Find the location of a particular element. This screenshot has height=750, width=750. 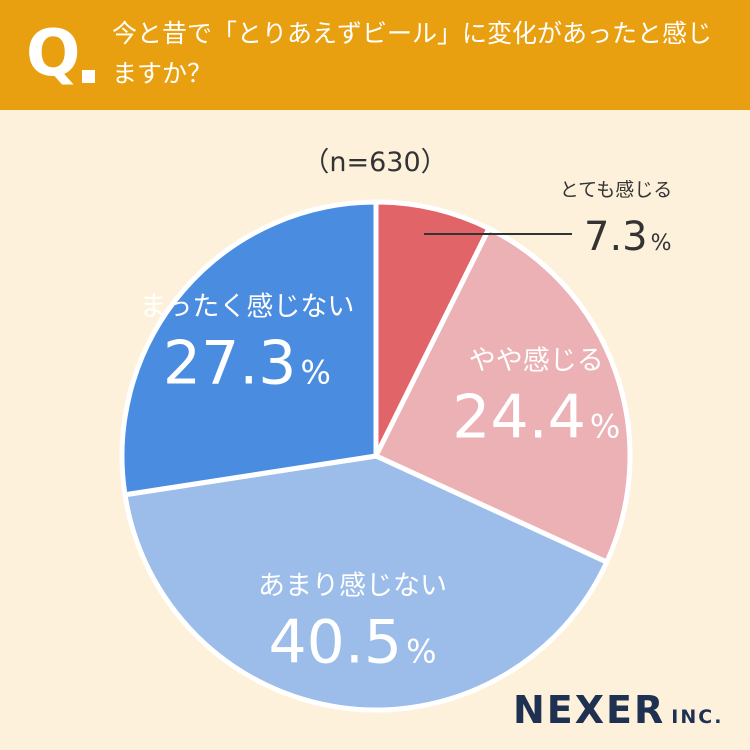

q-label: Q is located at coordinates (53, 54).